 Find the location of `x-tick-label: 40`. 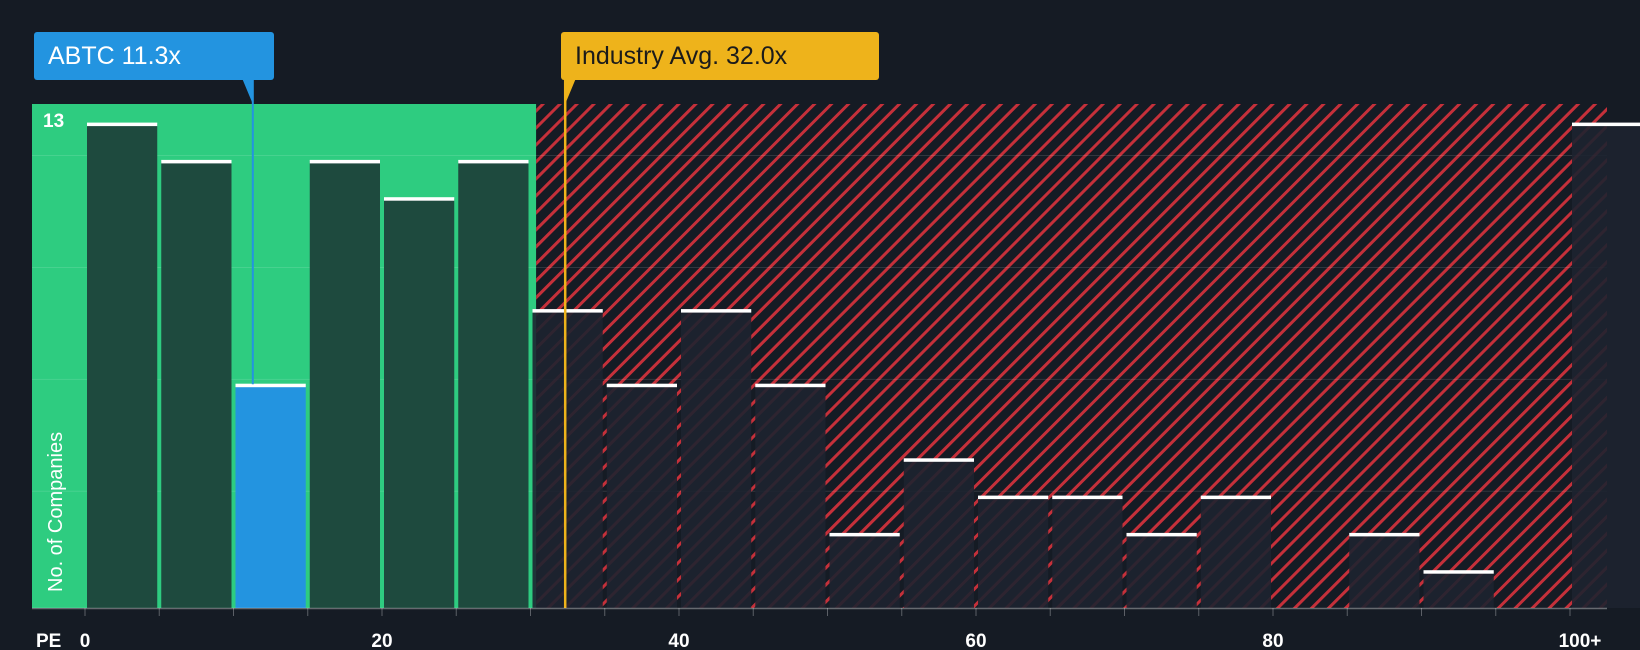

x-tick-label: 40 is located at coordinates (678, 640).